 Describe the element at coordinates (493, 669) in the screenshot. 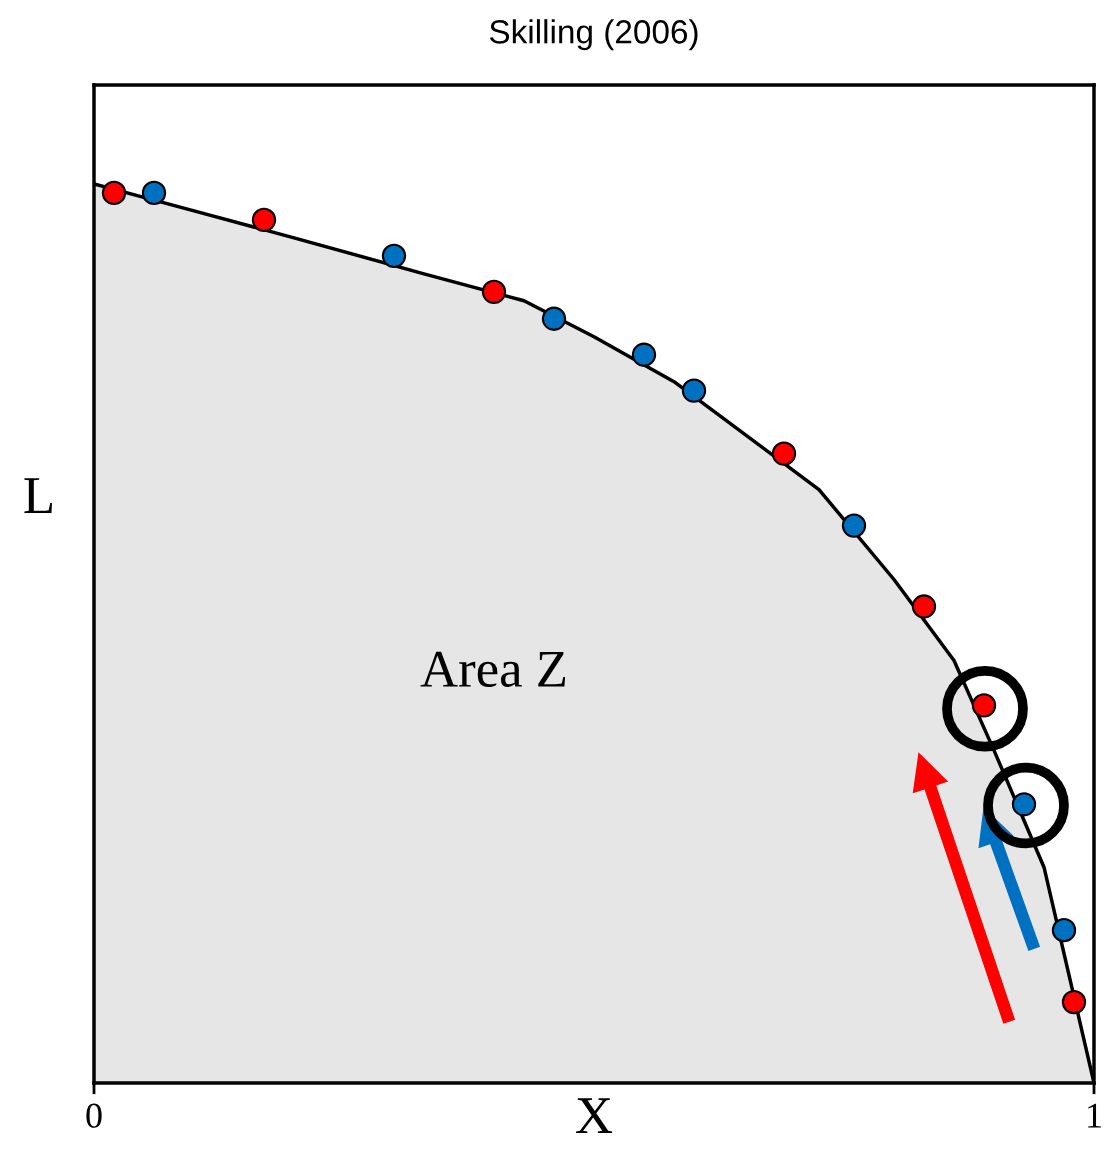

I see `annotation: Area Z` at that location.